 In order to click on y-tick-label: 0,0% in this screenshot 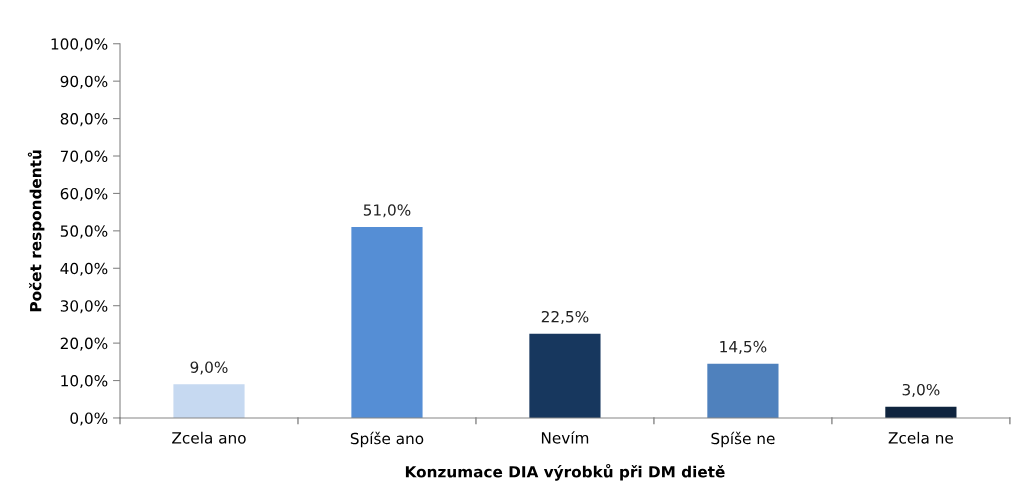, I will do `click(89, 419)`.